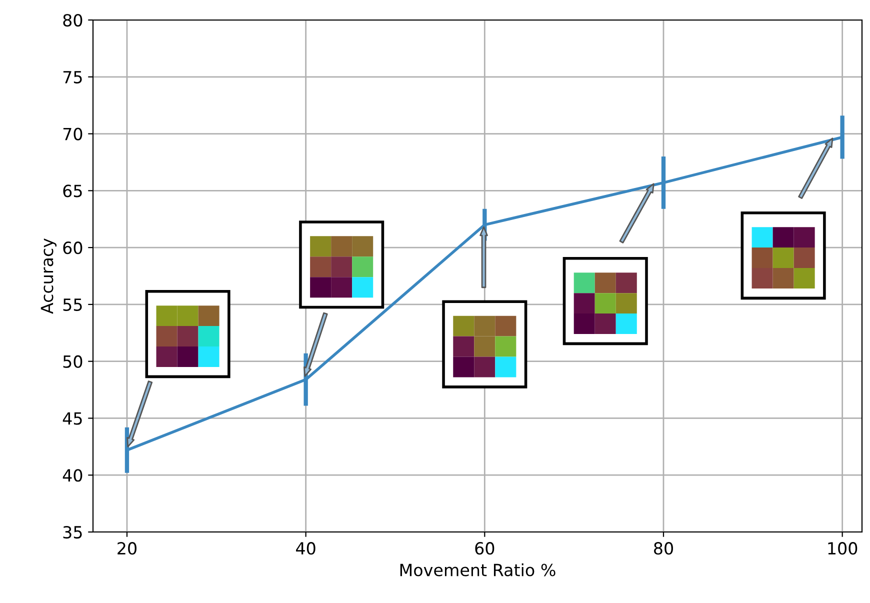 This screenshot has width=870, height=603. What do you see at coordinates (72, 361) in the screenshot?
I see `y-tick-label: 50` at bounding box center [72, 361].